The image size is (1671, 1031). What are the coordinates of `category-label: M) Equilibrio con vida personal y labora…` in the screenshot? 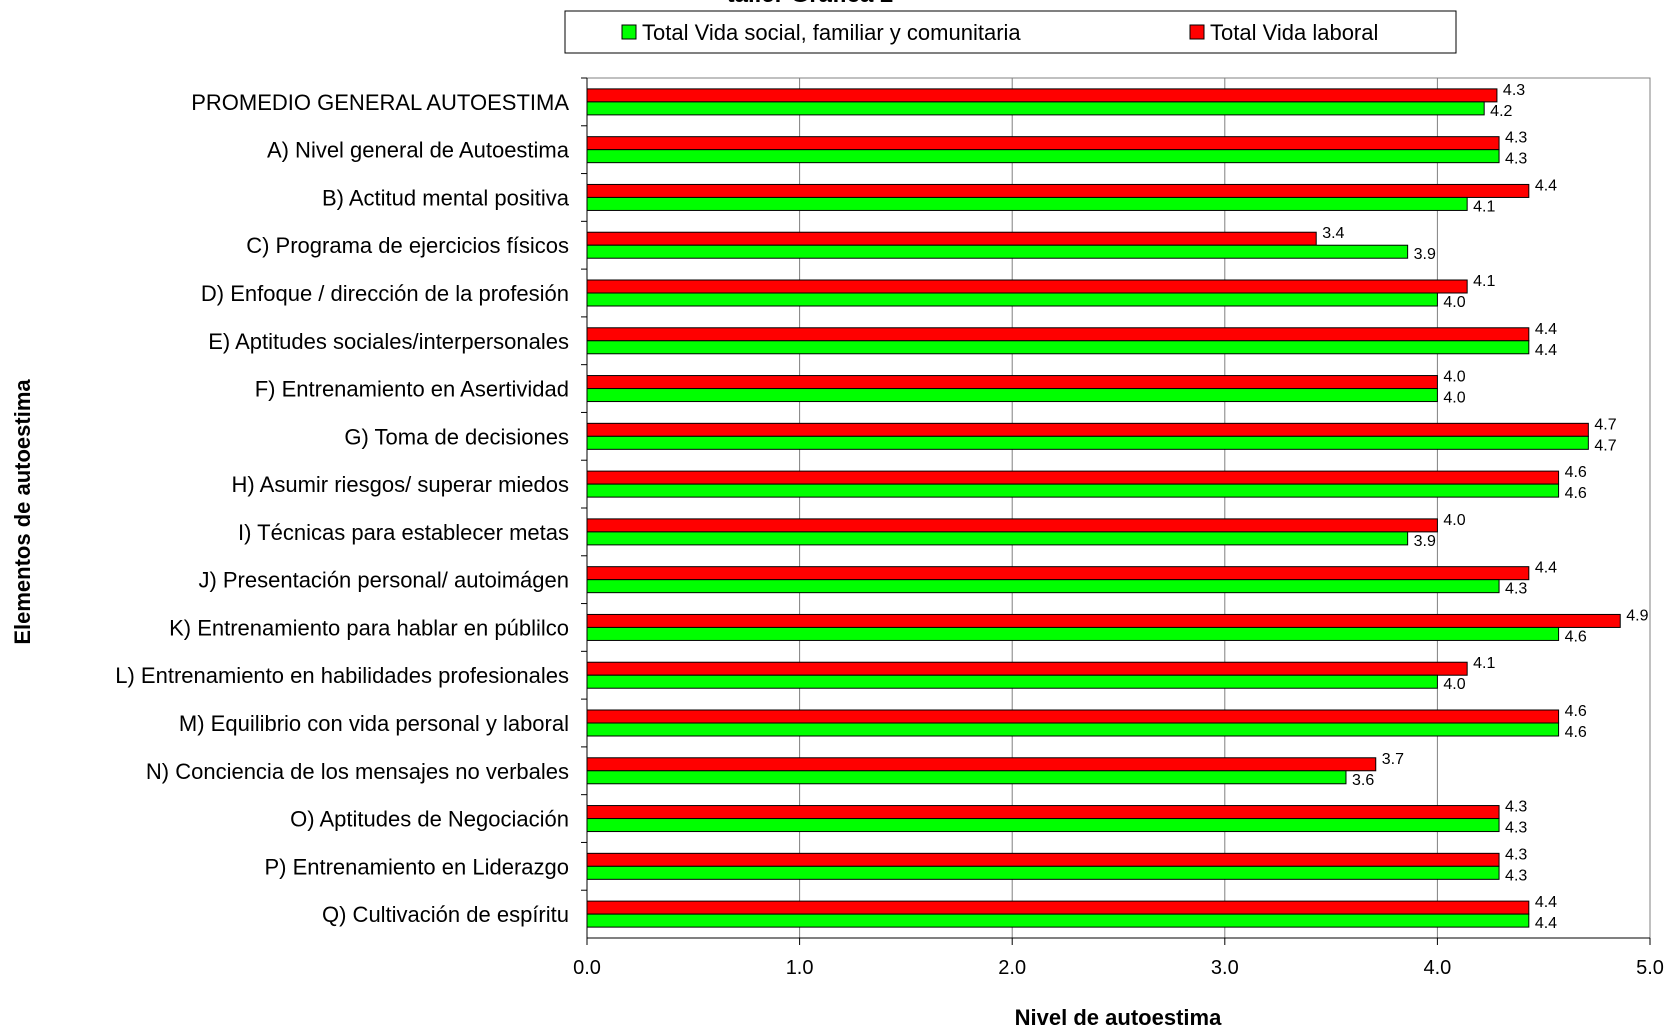 It's located at (374, 723).